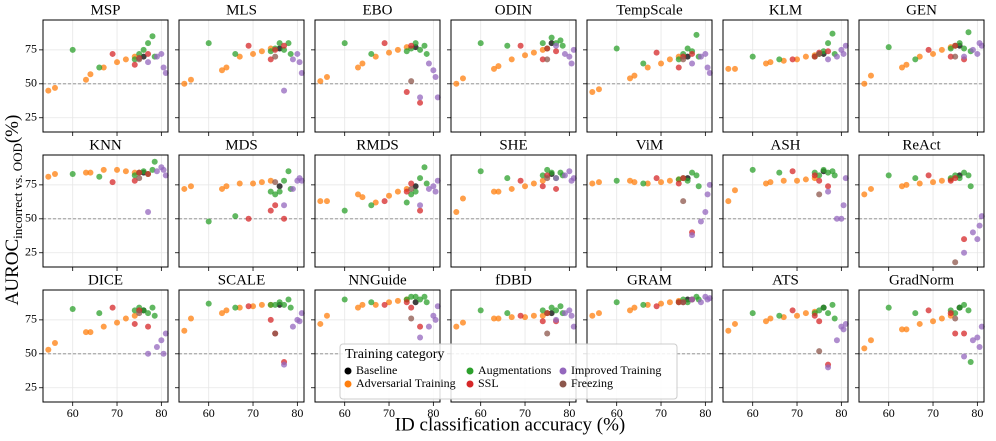  I want to click on x-tick-label: 70, so click(525, 413).